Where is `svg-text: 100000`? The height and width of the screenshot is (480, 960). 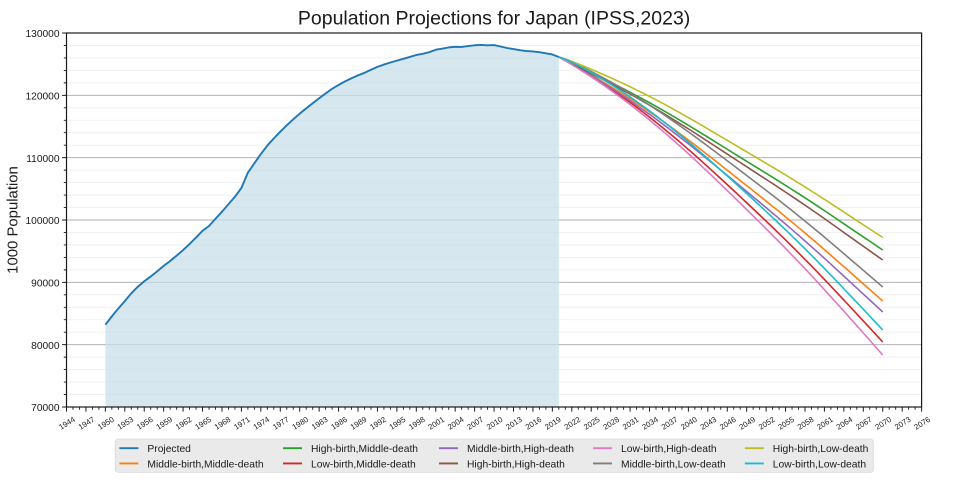 svg-text: 100000 is located at coordinates (43, 221).